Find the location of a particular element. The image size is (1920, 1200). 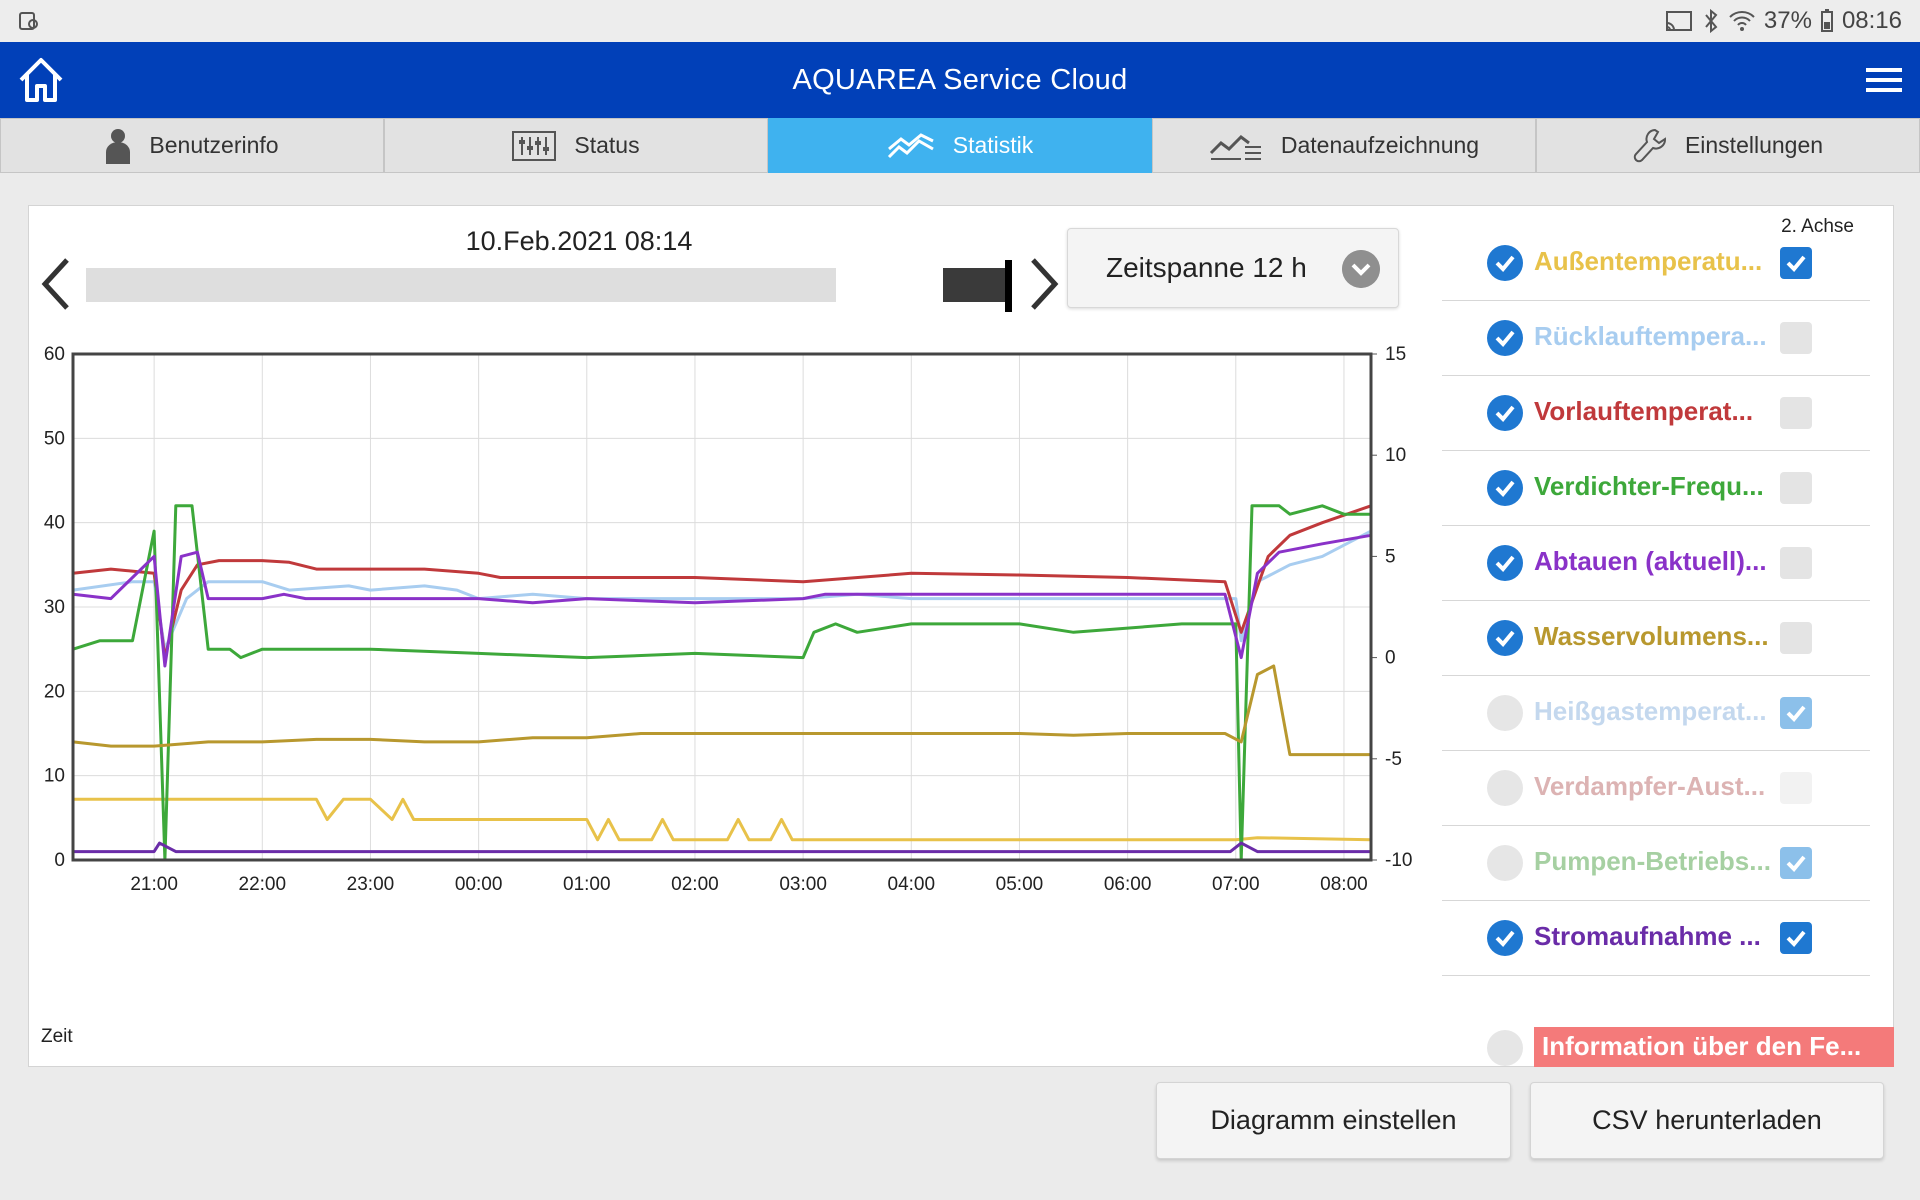

y2-tick-label: 10 is located at coordinates (1395, 455).